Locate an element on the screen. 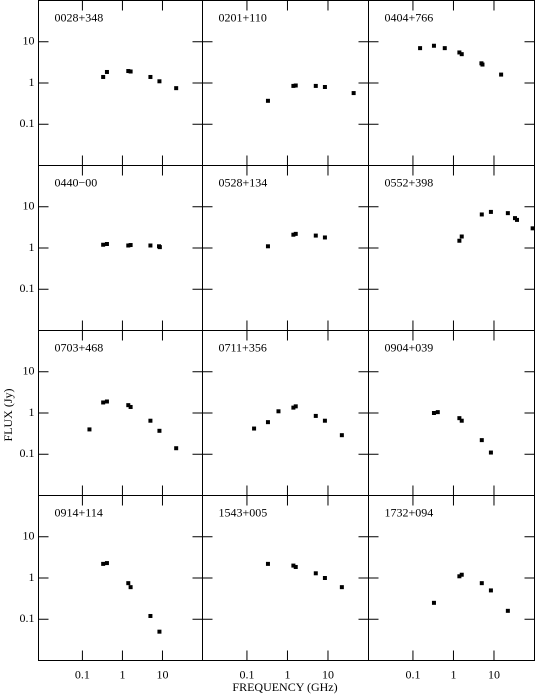 This screenshot has width=535, height=695. panel-title: 0711+356 is located at coordinates (243, 347).